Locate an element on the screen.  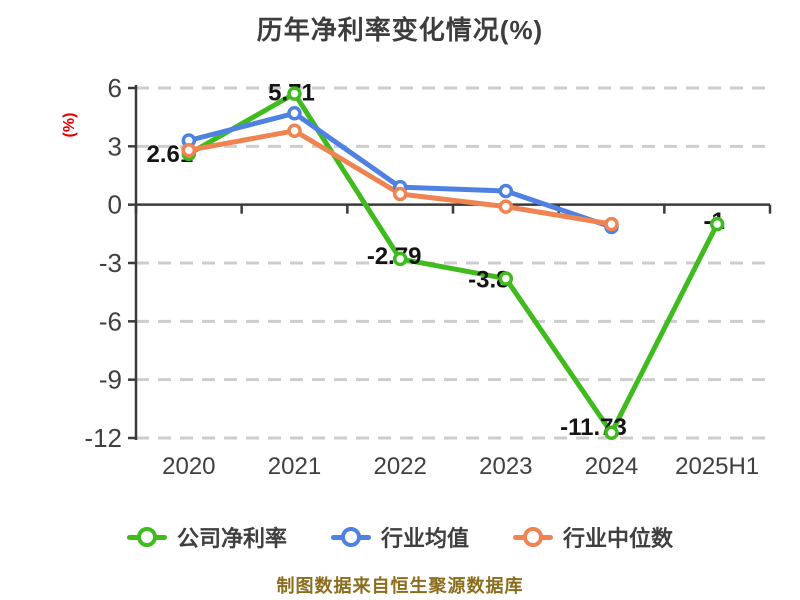
chart-title: 历年净利率变化情况(%) is located at coordinates (400, 30).